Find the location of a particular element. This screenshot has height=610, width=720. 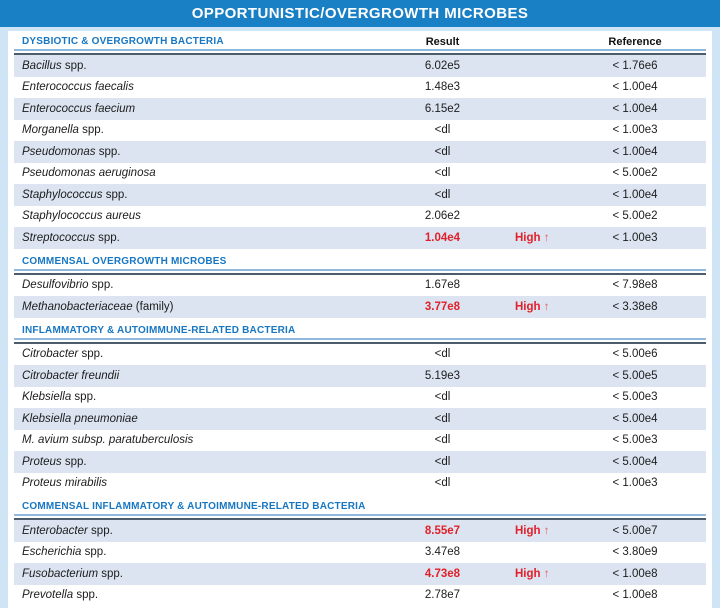

up-arrow-icon: ↑ is located at coordinates (546, 306).